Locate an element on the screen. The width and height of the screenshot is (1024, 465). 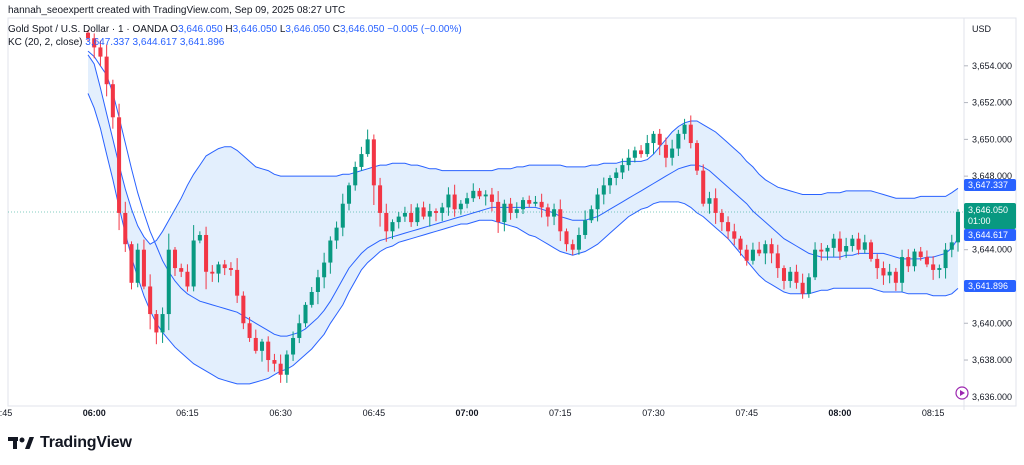
indicator-name: KC (20, 2, close) is located at coordinates (45, 42).